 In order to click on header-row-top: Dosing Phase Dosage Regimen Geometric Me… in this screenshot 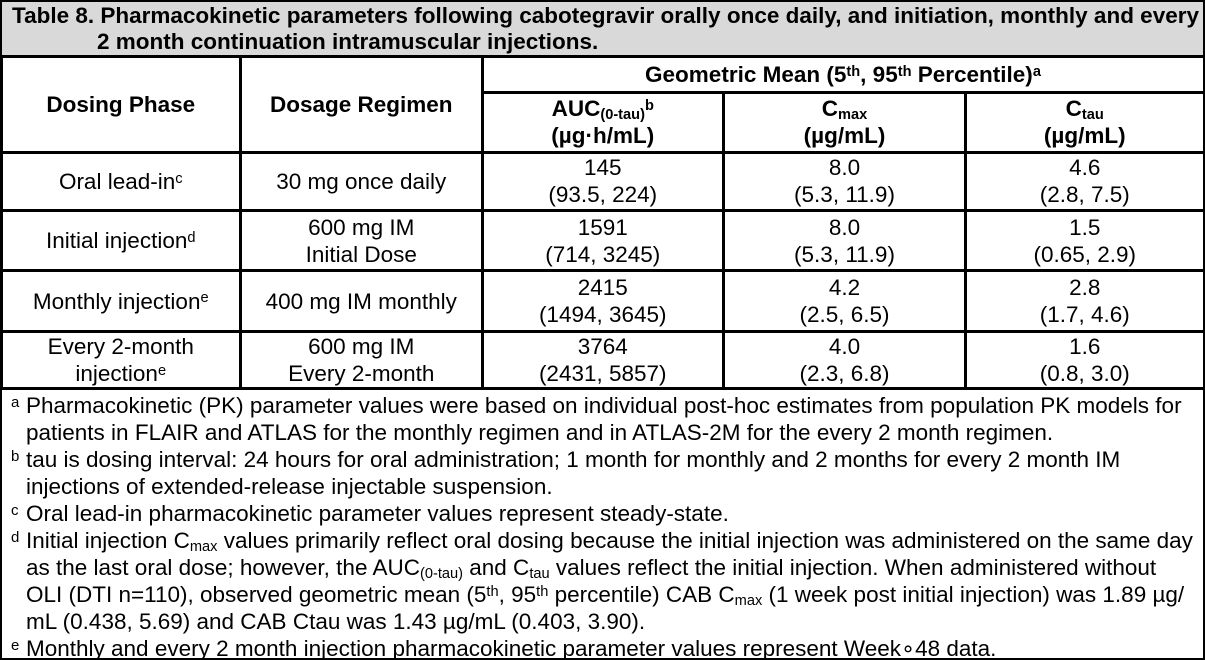, I will do `click(602, 104)`.